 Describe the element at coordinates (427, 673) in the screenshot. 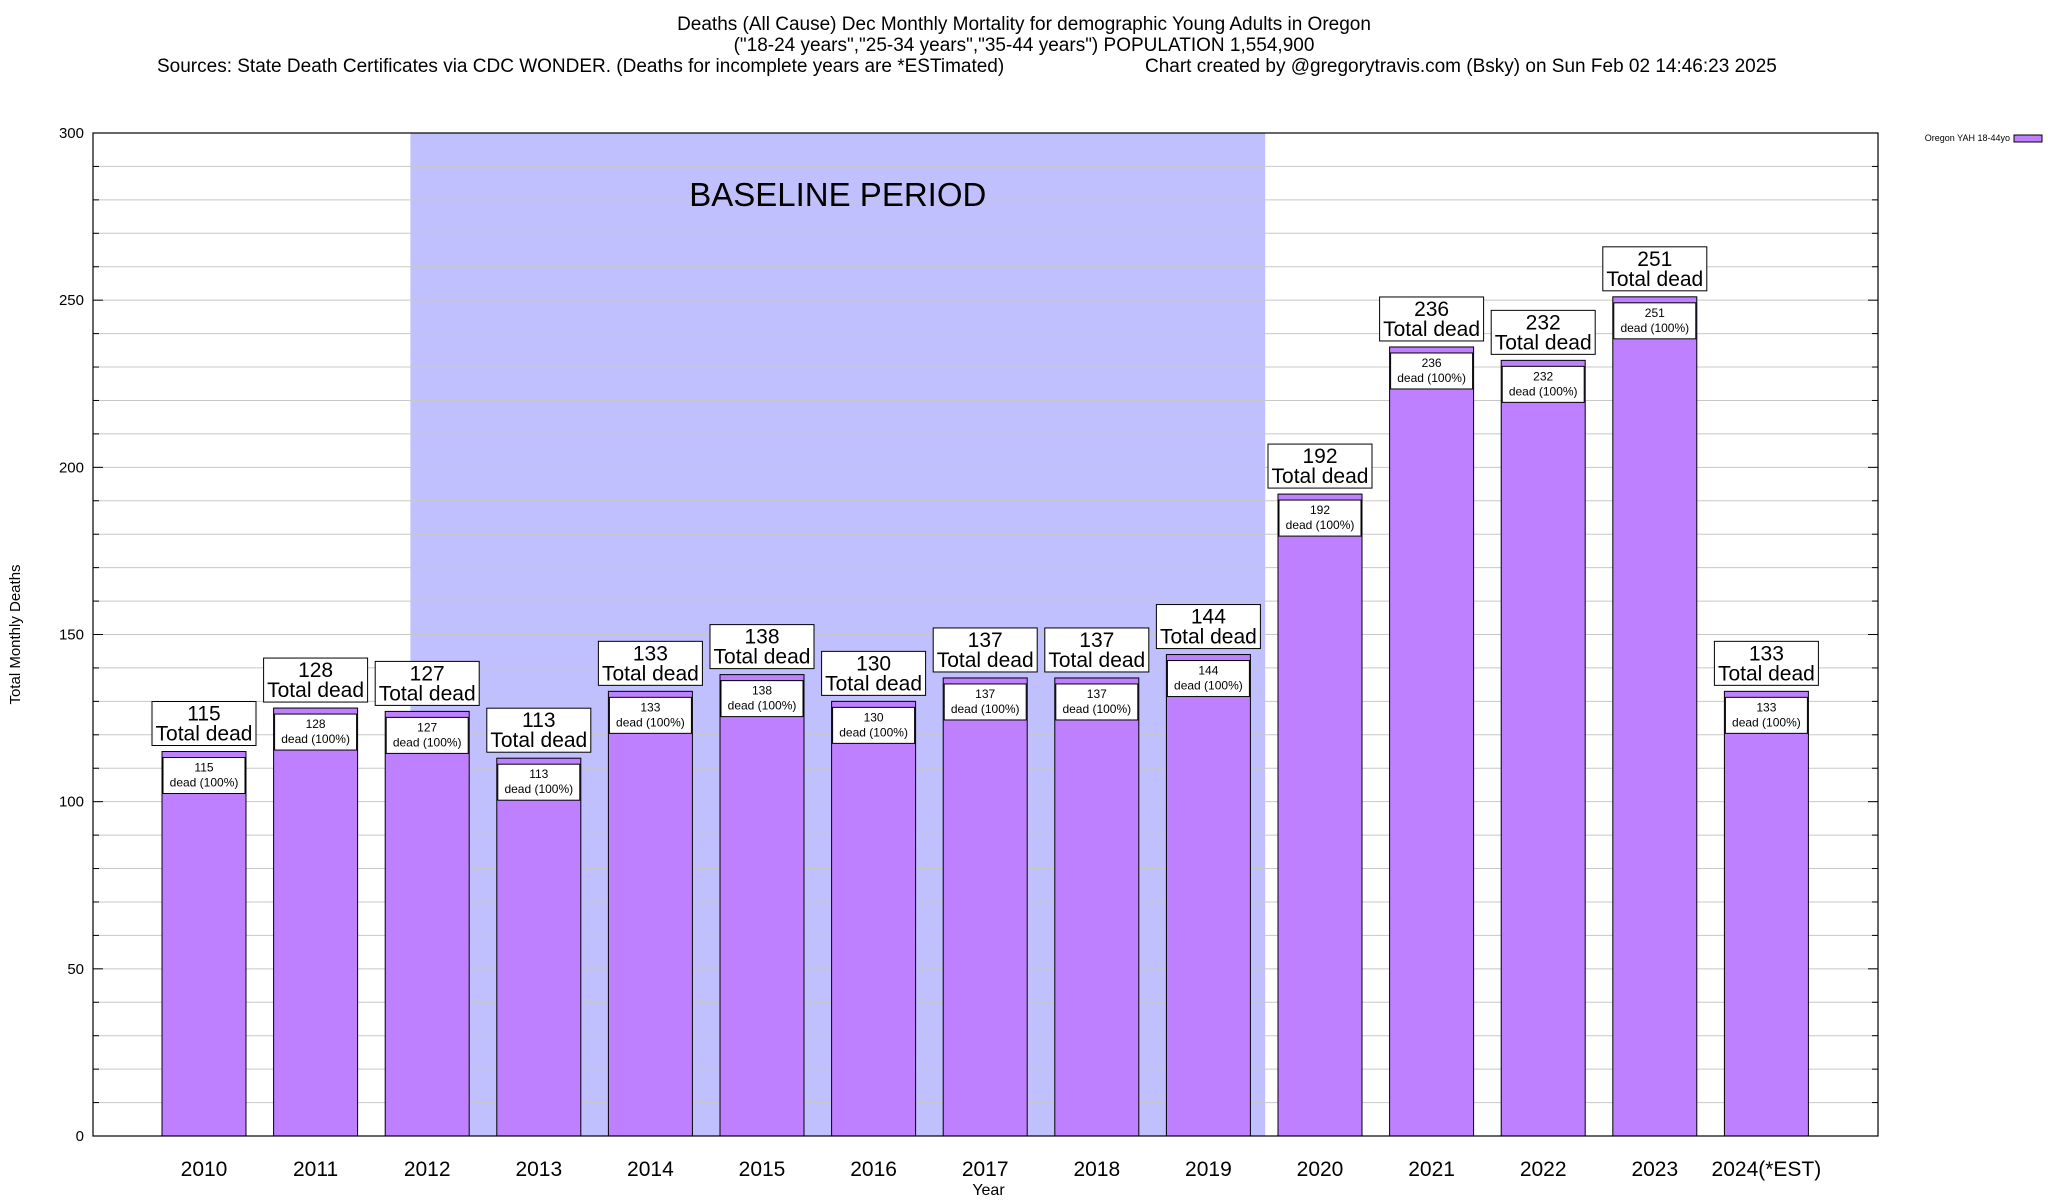

I see `top-value-label: 127` at that location.